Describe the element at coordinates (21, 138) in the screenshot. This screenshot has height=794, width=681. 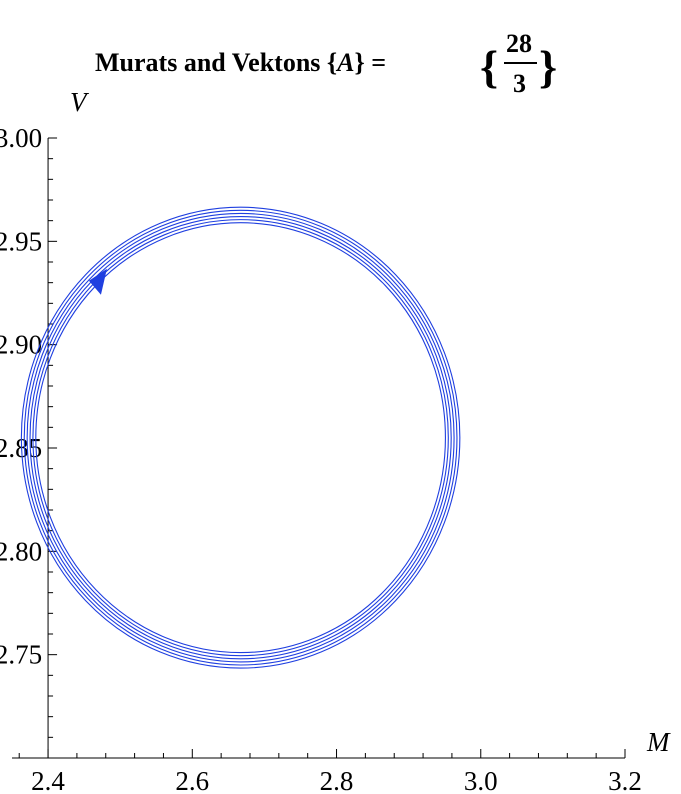
I see `y-tick-label: 3.00` at that location.